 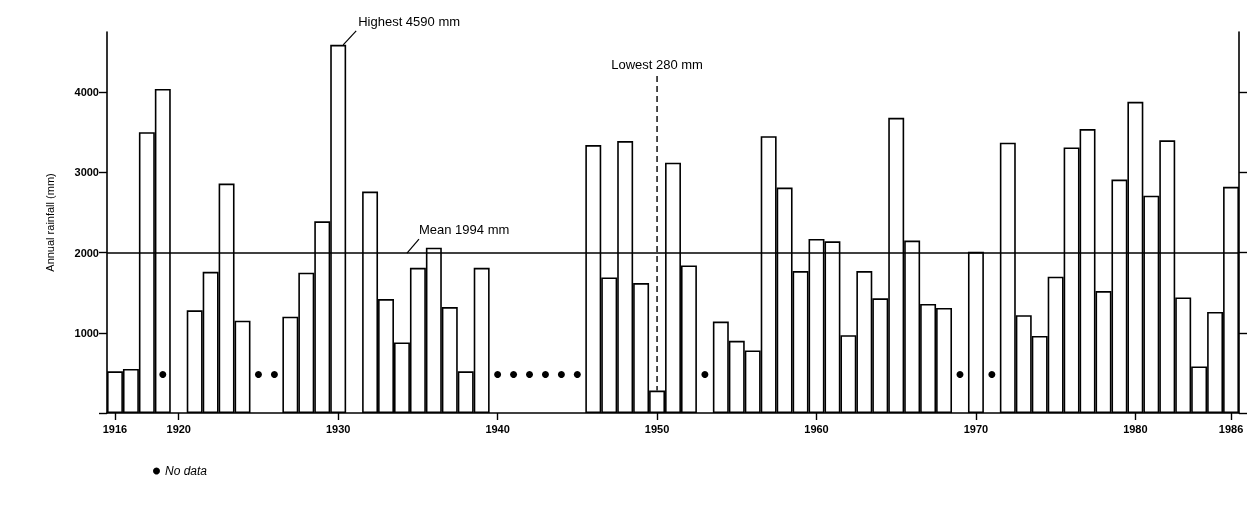 I want to click on ref-line-label: Mean 1994 mm, so click(x=464, y=230).